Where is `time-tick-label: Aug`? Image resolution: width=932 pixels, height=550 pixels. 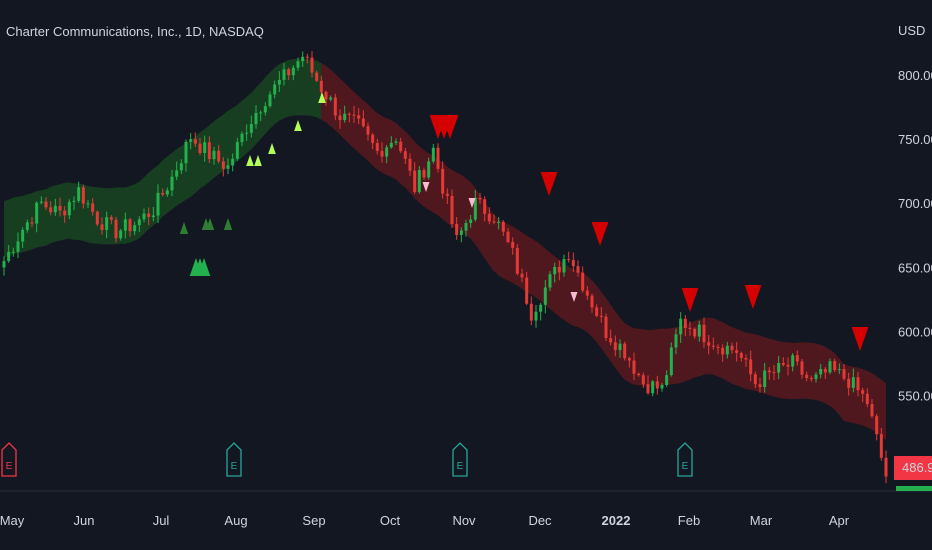 time-tick-label: Aug is located at coordinates (235, 520).